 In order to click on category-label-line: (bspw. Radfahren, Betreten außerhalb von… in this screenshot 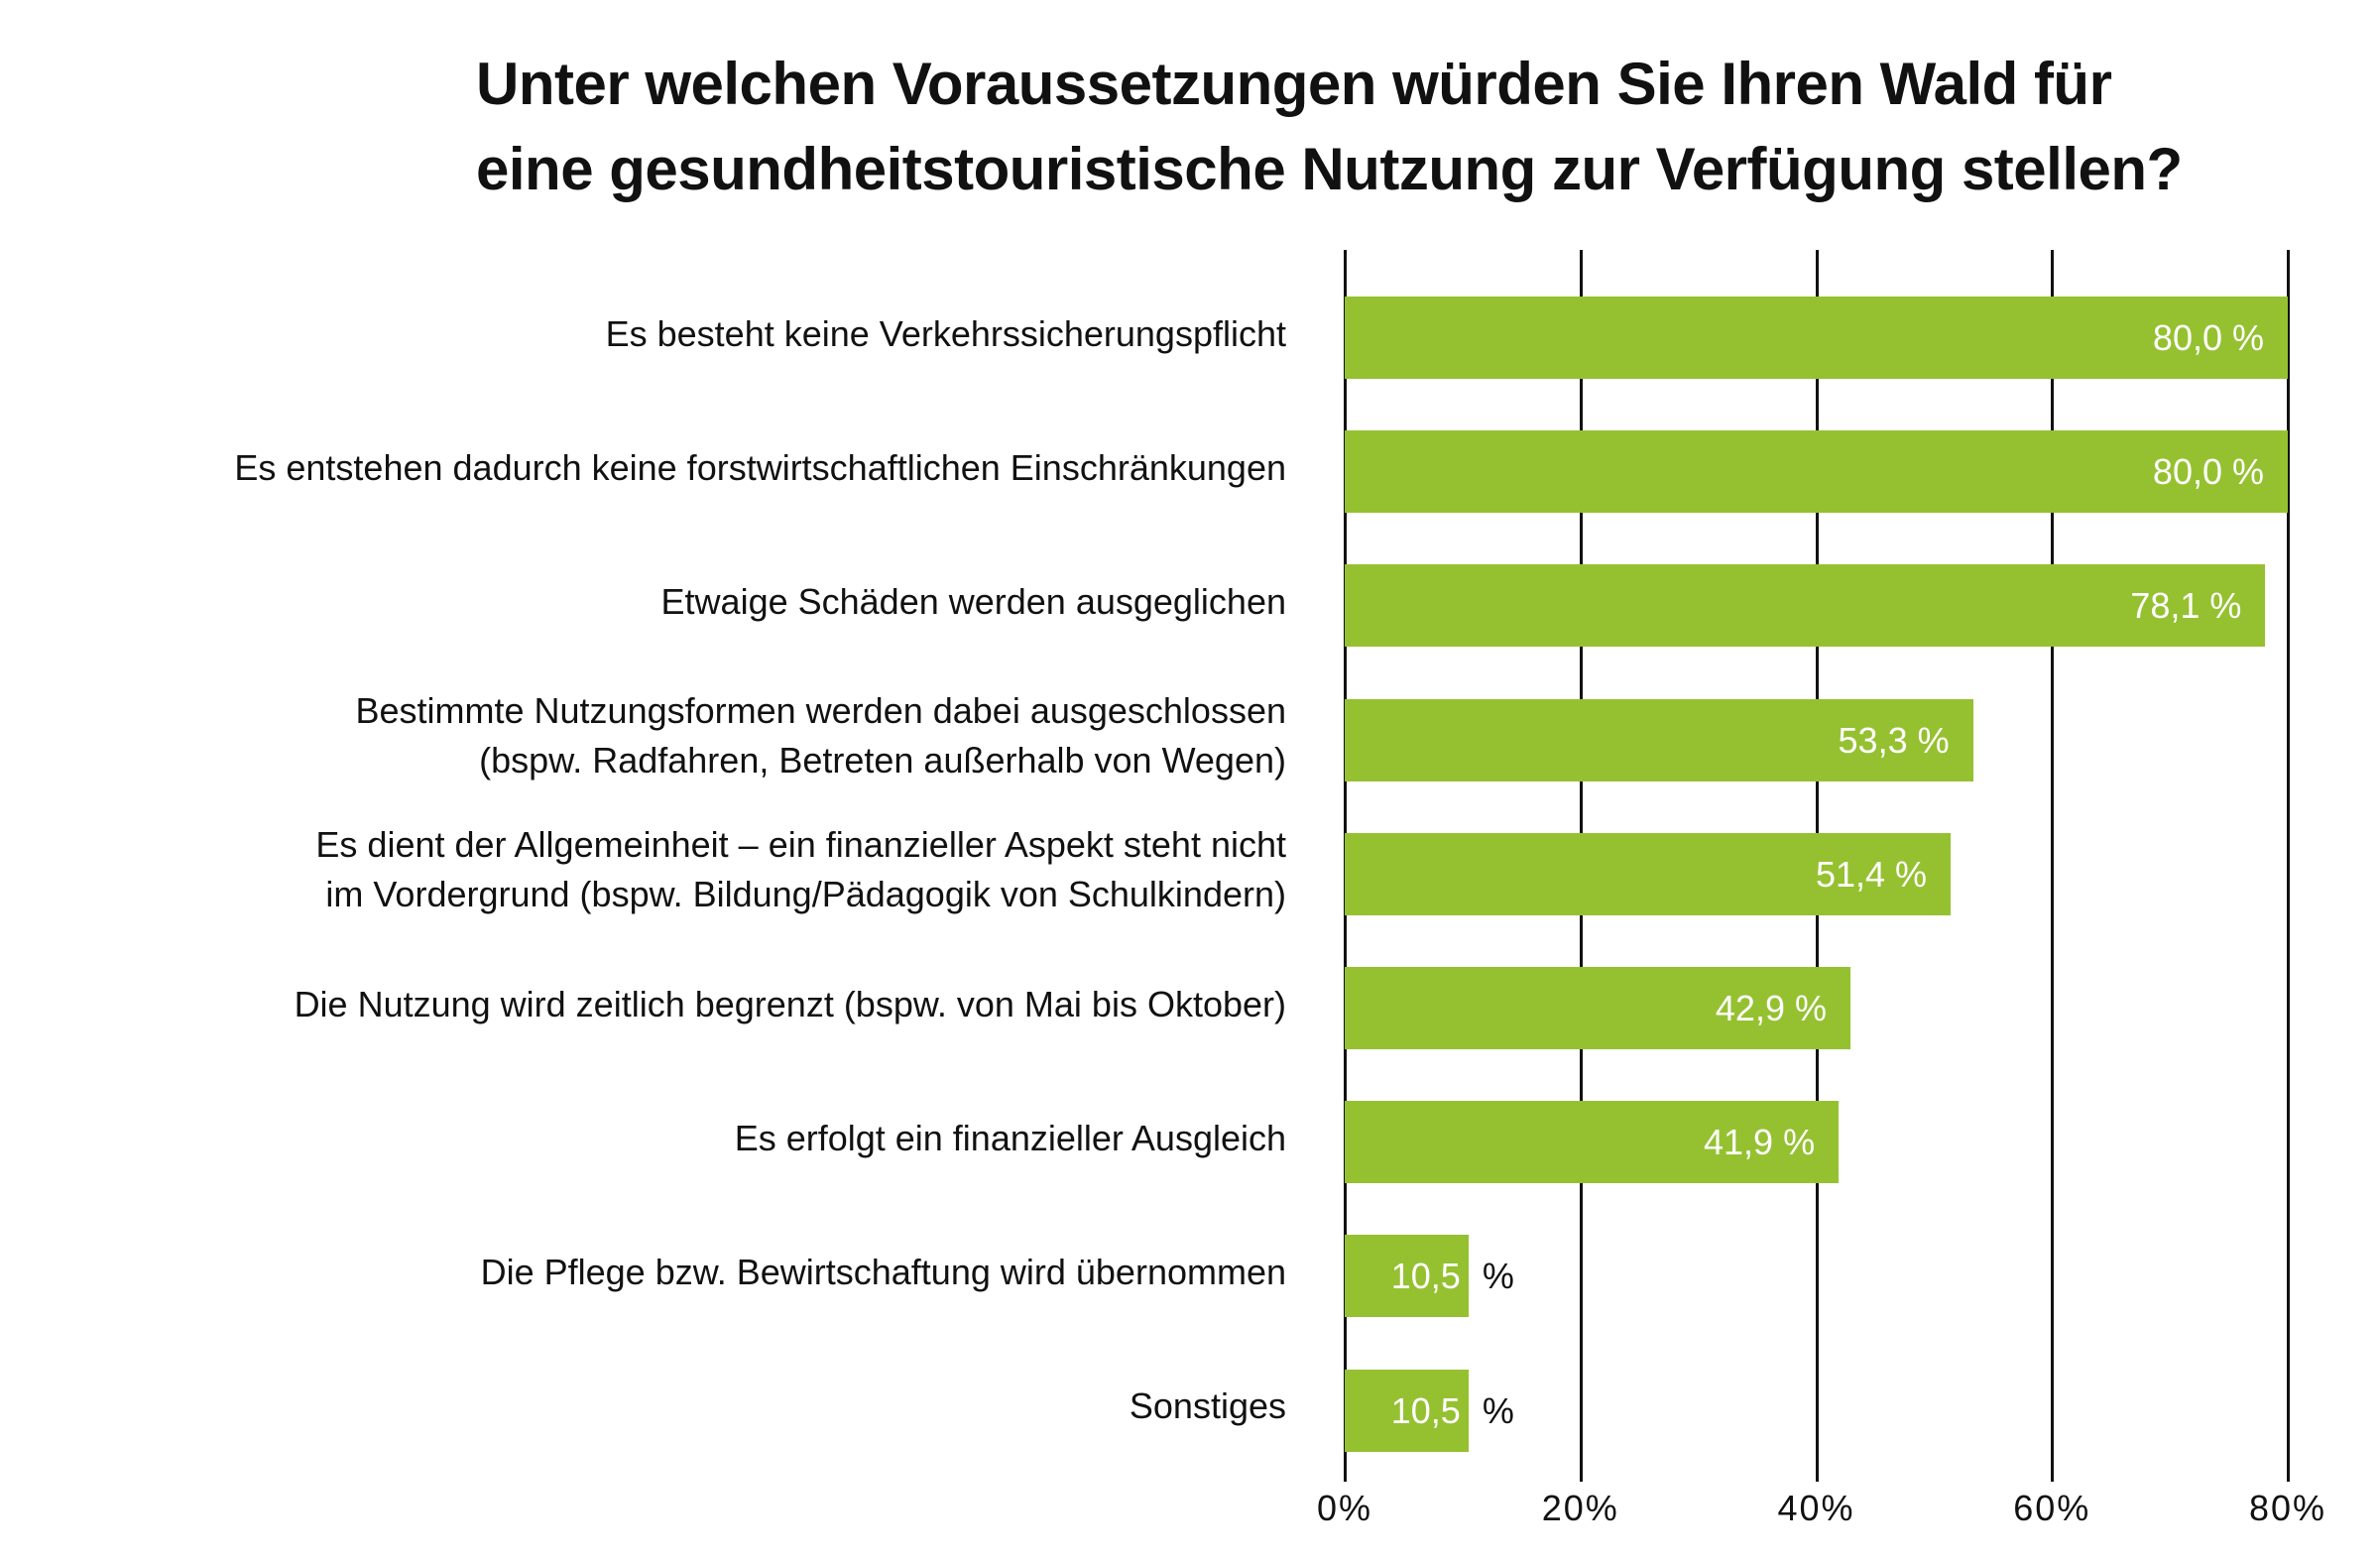, I will do `click(882, 760)`.